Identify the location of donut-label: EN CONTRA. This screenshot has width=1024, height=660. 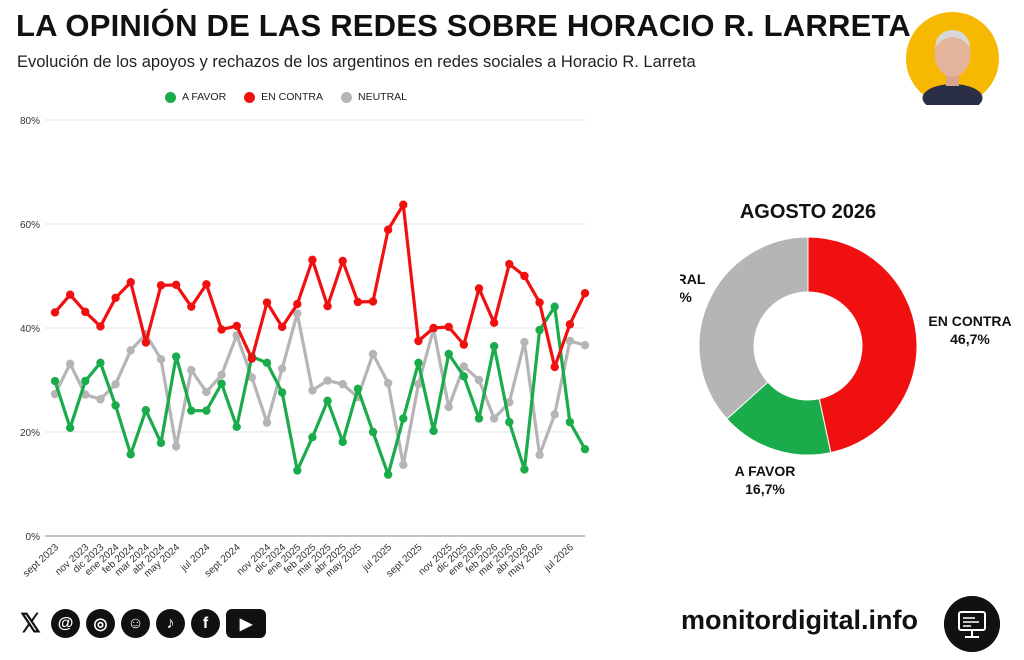
(969, 321).